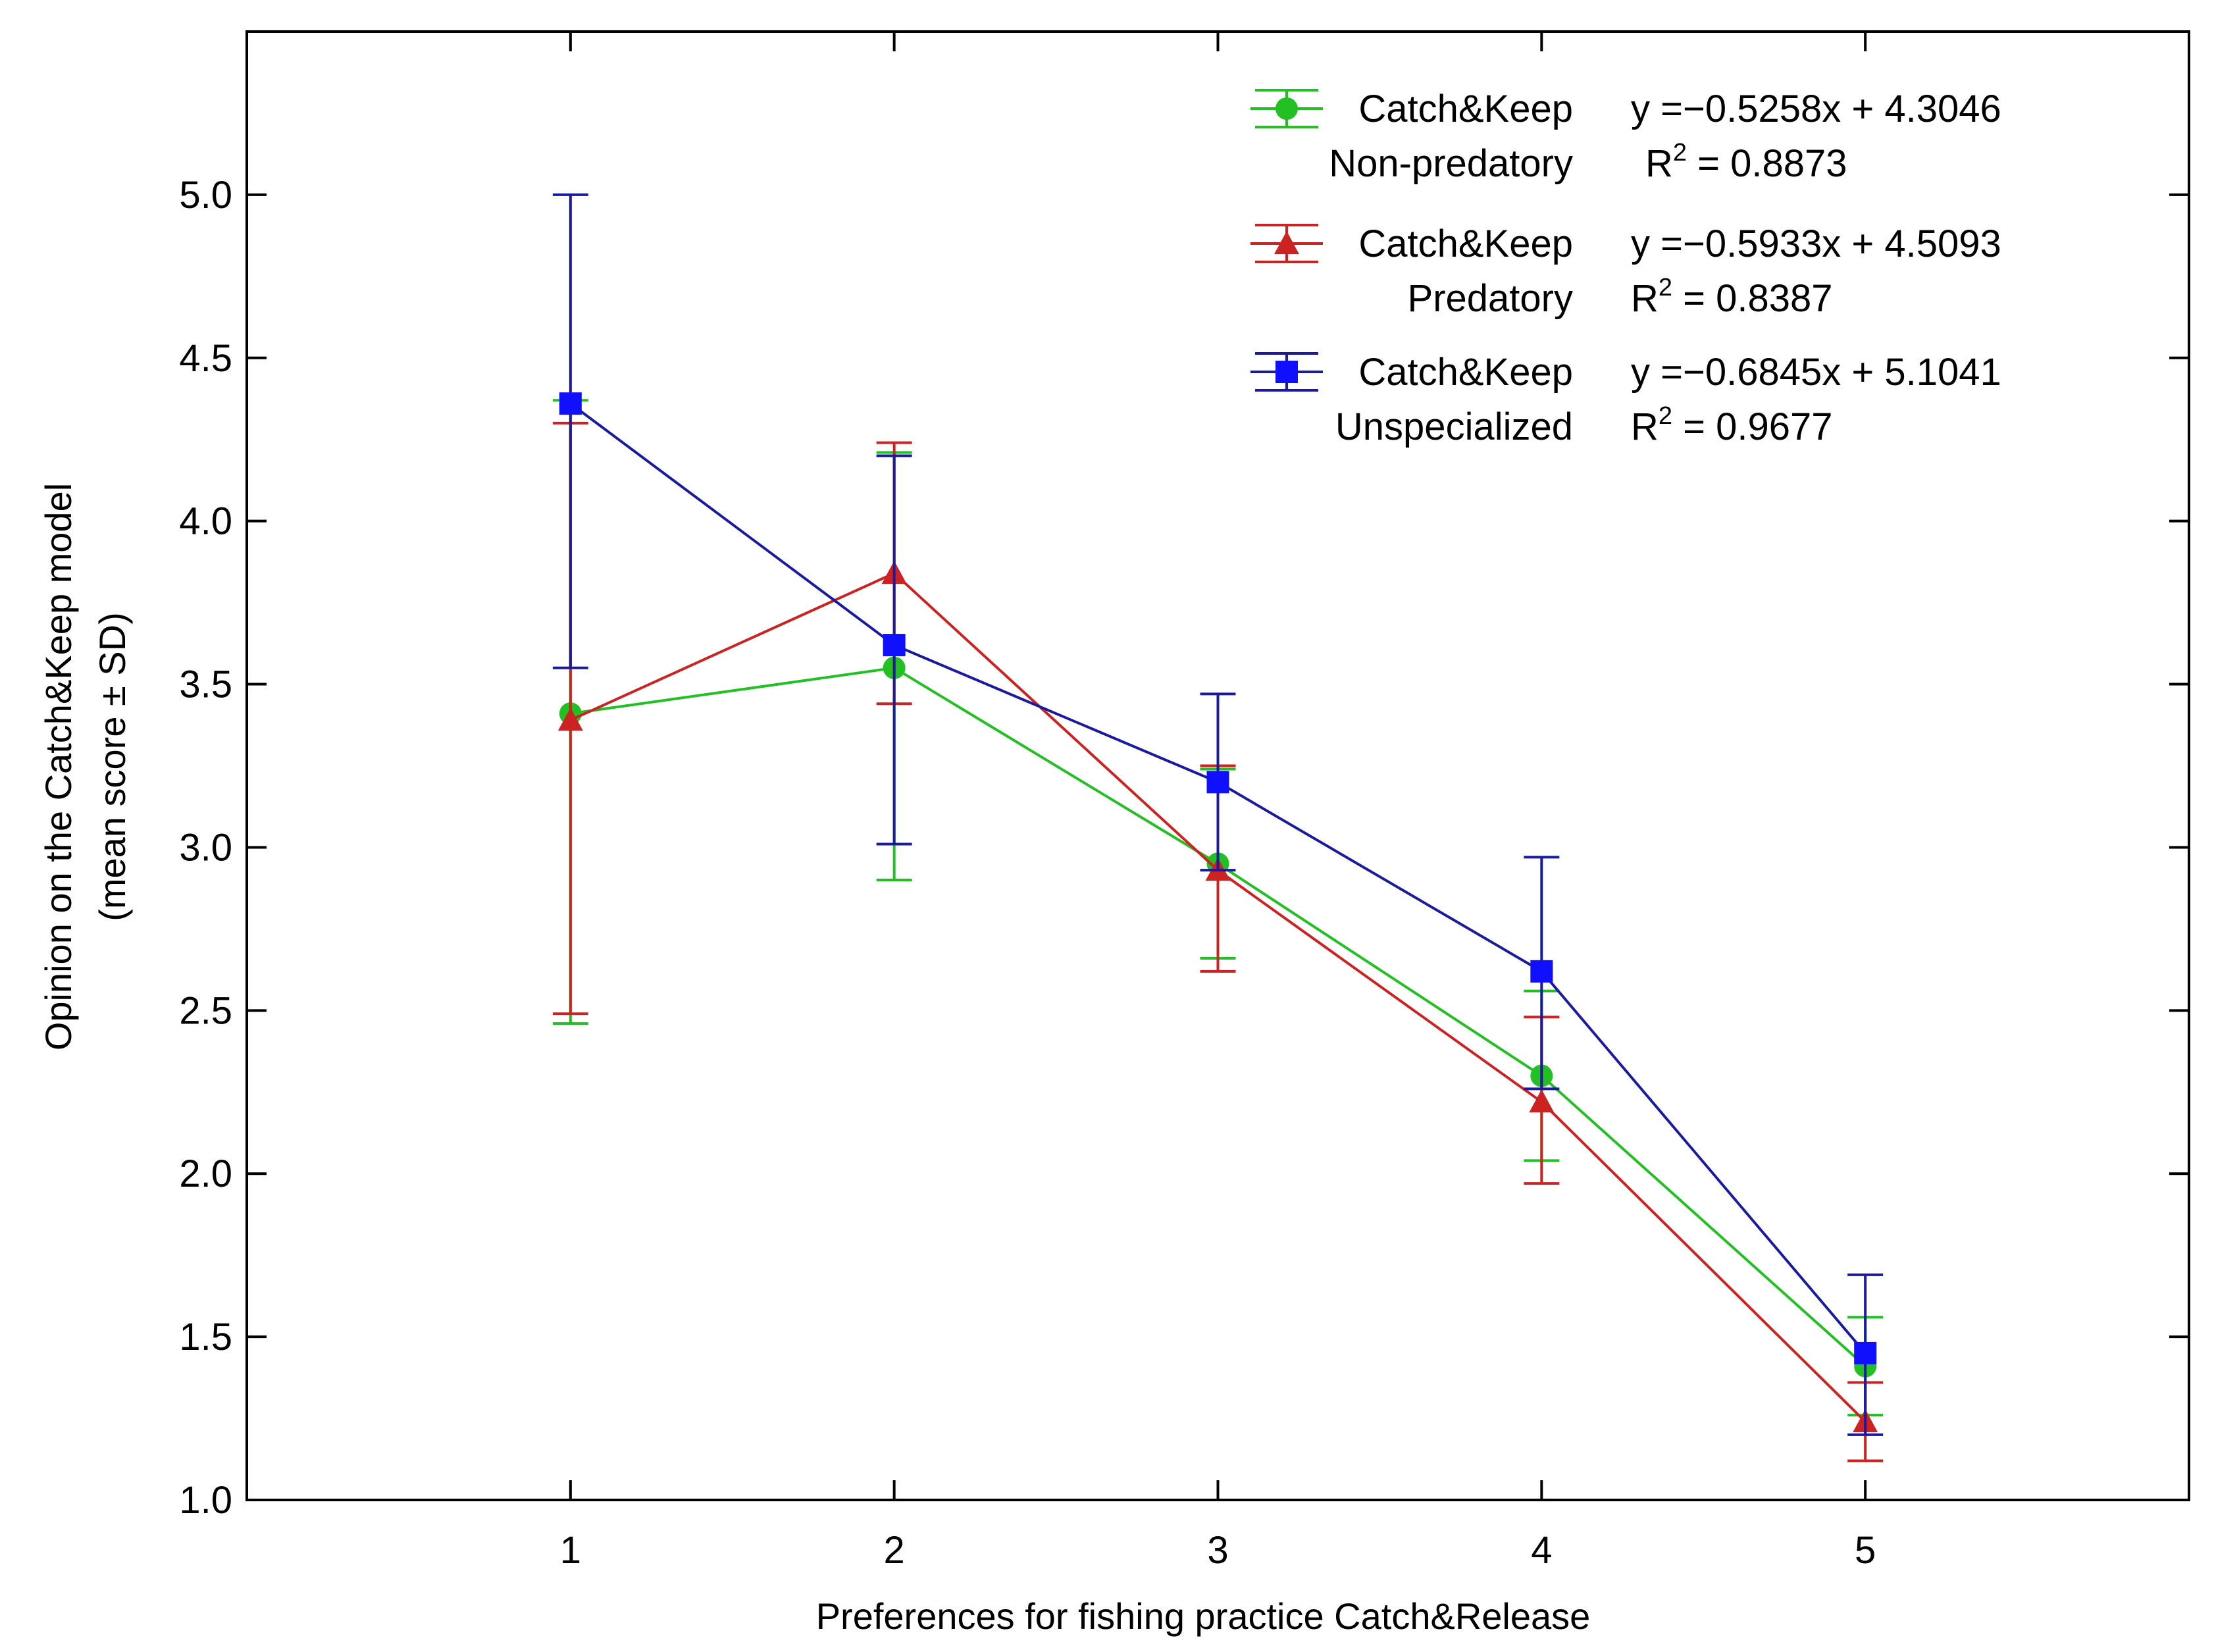 The height and width of the screenshot is (1652, 2214). I want to click on legend-r2-value: = 0.9677, so click(1752, 426).